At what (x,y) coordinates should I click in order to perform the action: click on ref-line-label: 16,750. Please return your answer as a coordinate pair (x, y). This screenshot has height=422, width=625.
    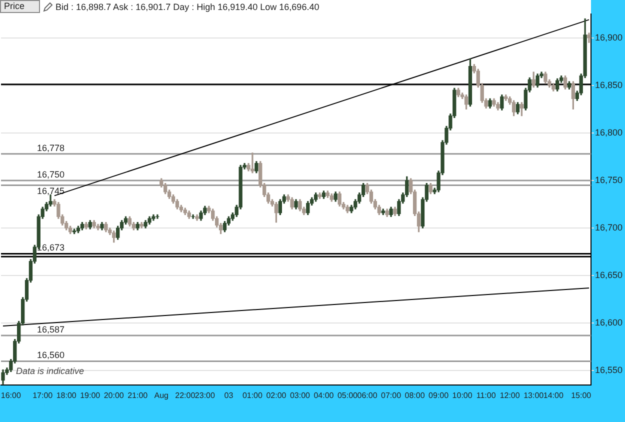
    Looking at the image, I should click on (51, 174).